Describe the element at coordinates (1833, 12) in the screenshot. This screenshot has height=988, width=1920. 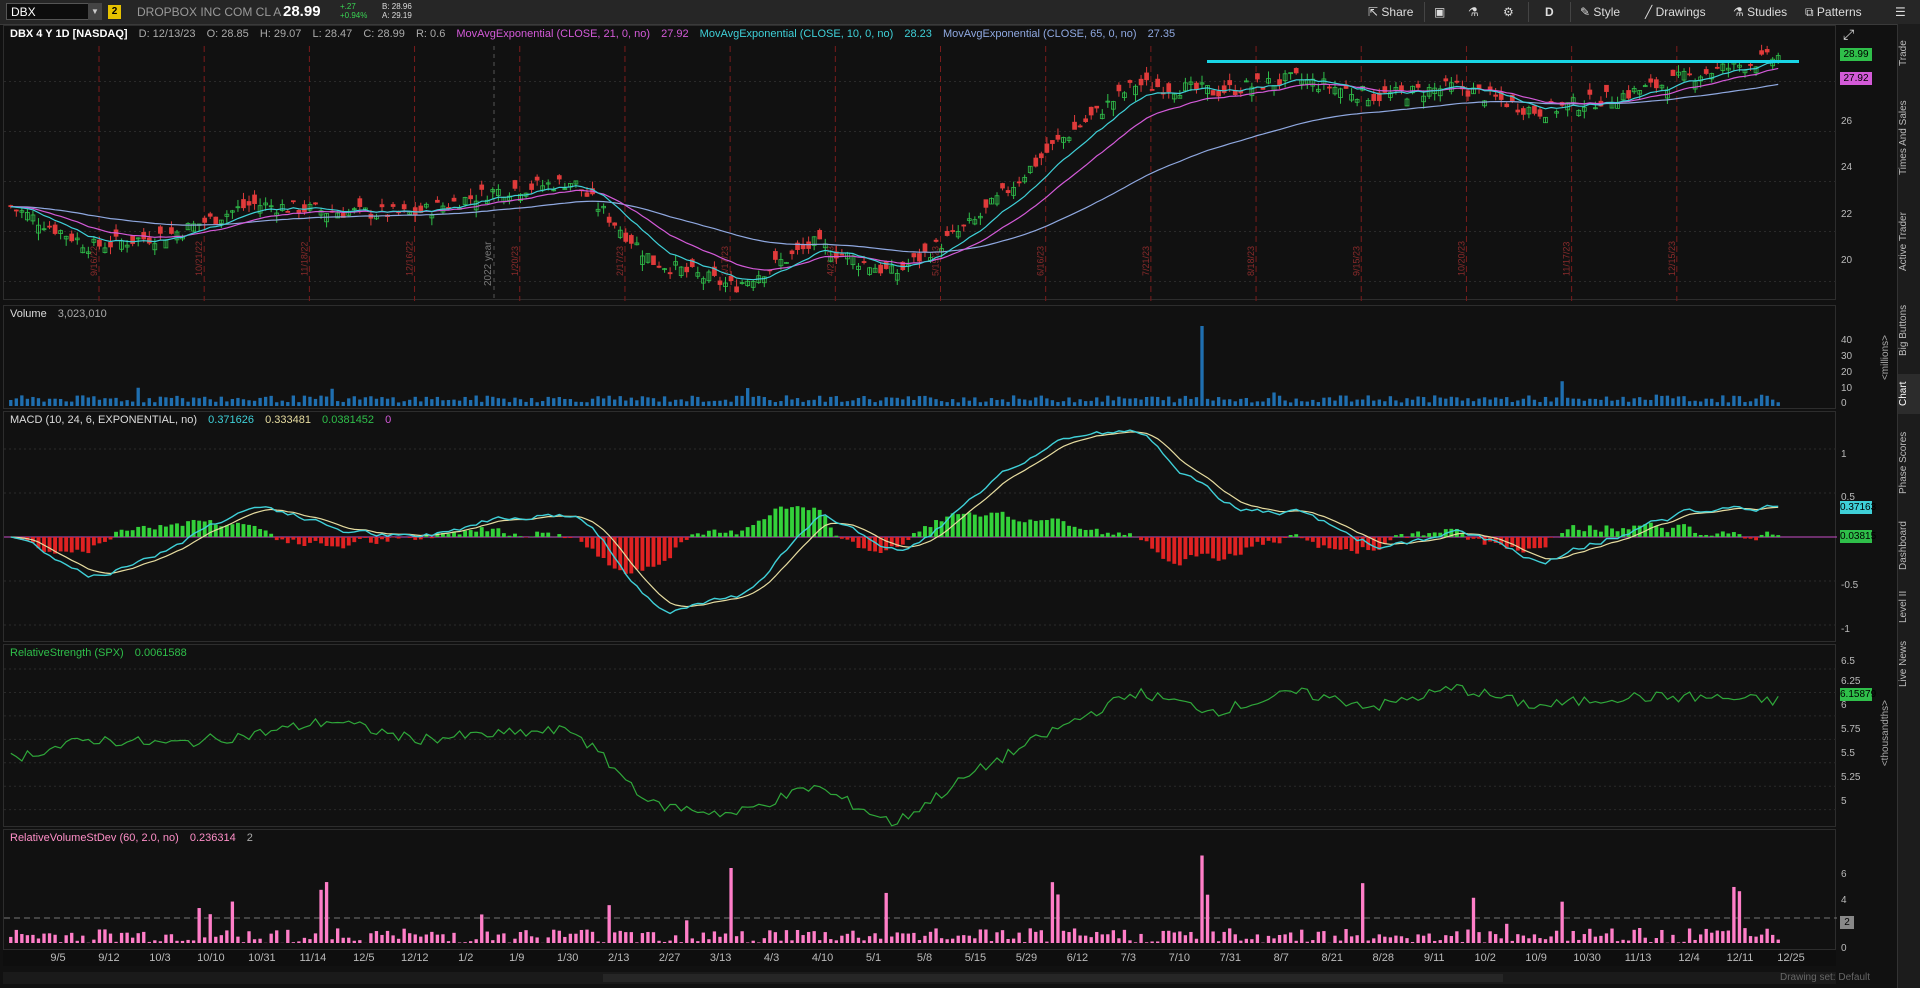
I see `patterns-button: ⧉ Patterns` at that location.